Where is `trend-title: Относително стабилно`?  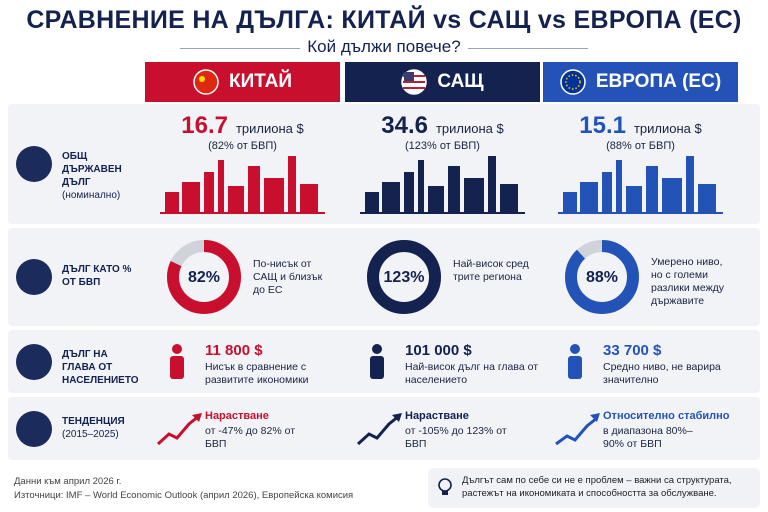
trend-title: Относително стабилно is located at coordinates (666, 416).